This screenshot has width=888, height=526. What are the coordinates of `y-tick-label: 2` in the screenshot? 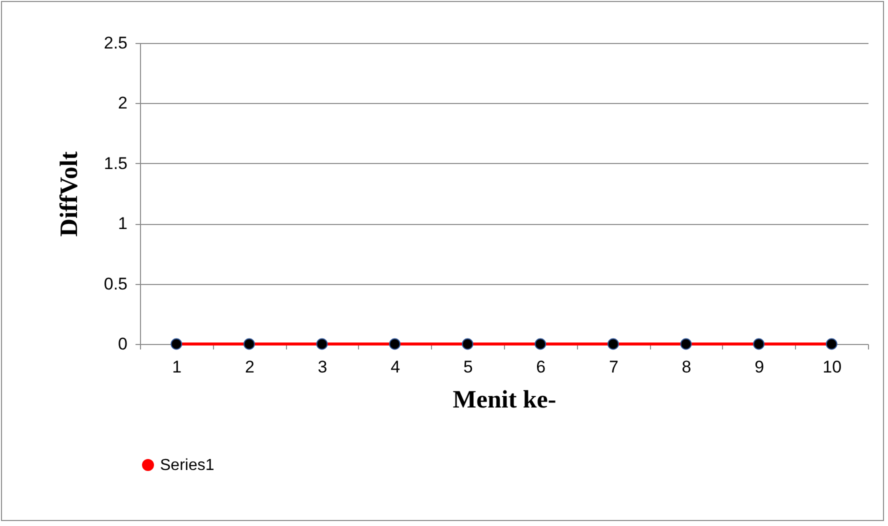 It's located at (123, 103).